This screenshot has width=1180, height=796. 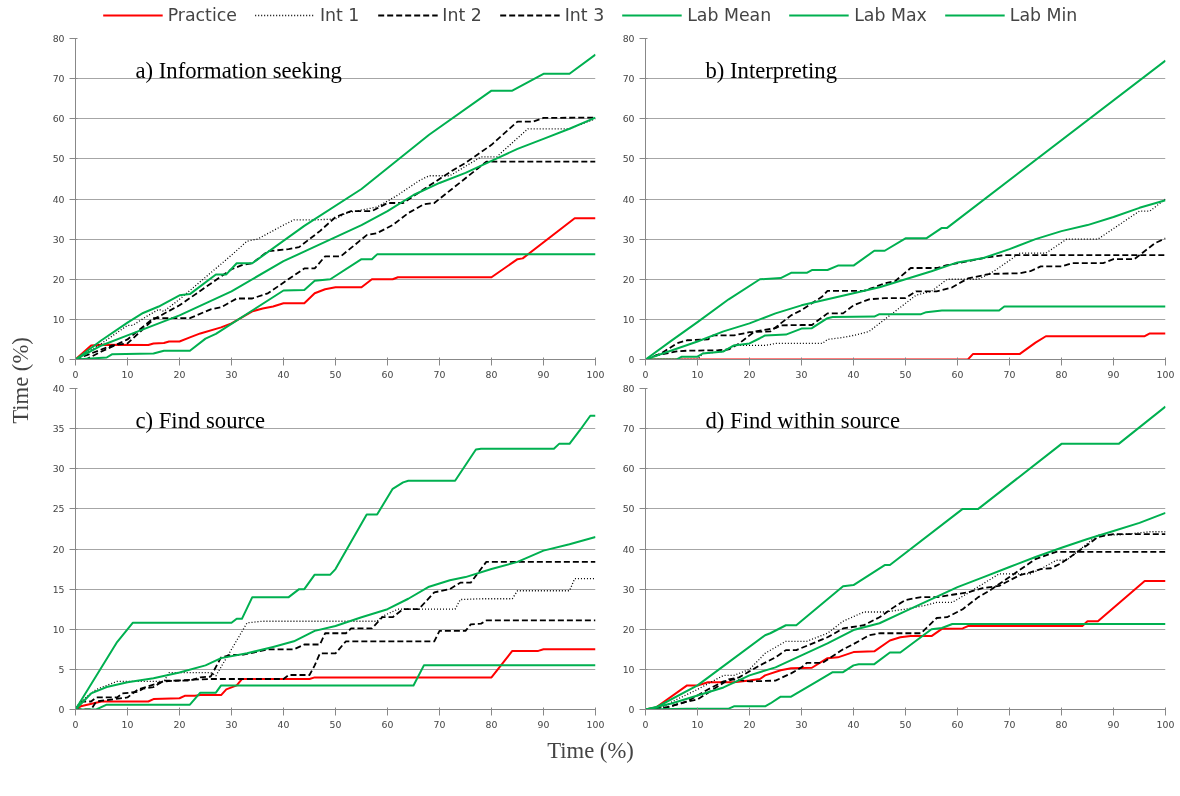 I want to click on legend-label: Practice, so click(x=202, y=15).